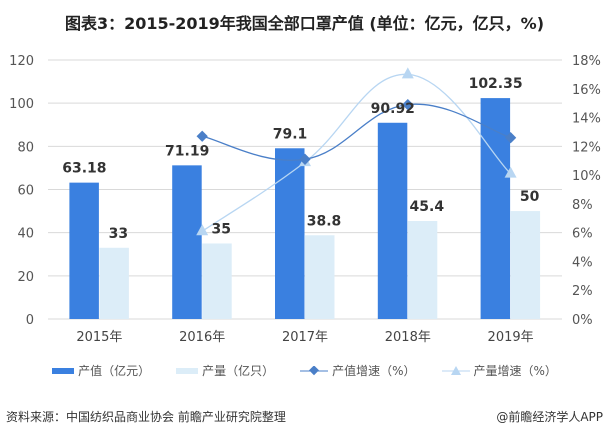  I want to click on source-note: 资料来源：中国纺织品商业协会 前瞻产业研究院整理, so click(146, 417).